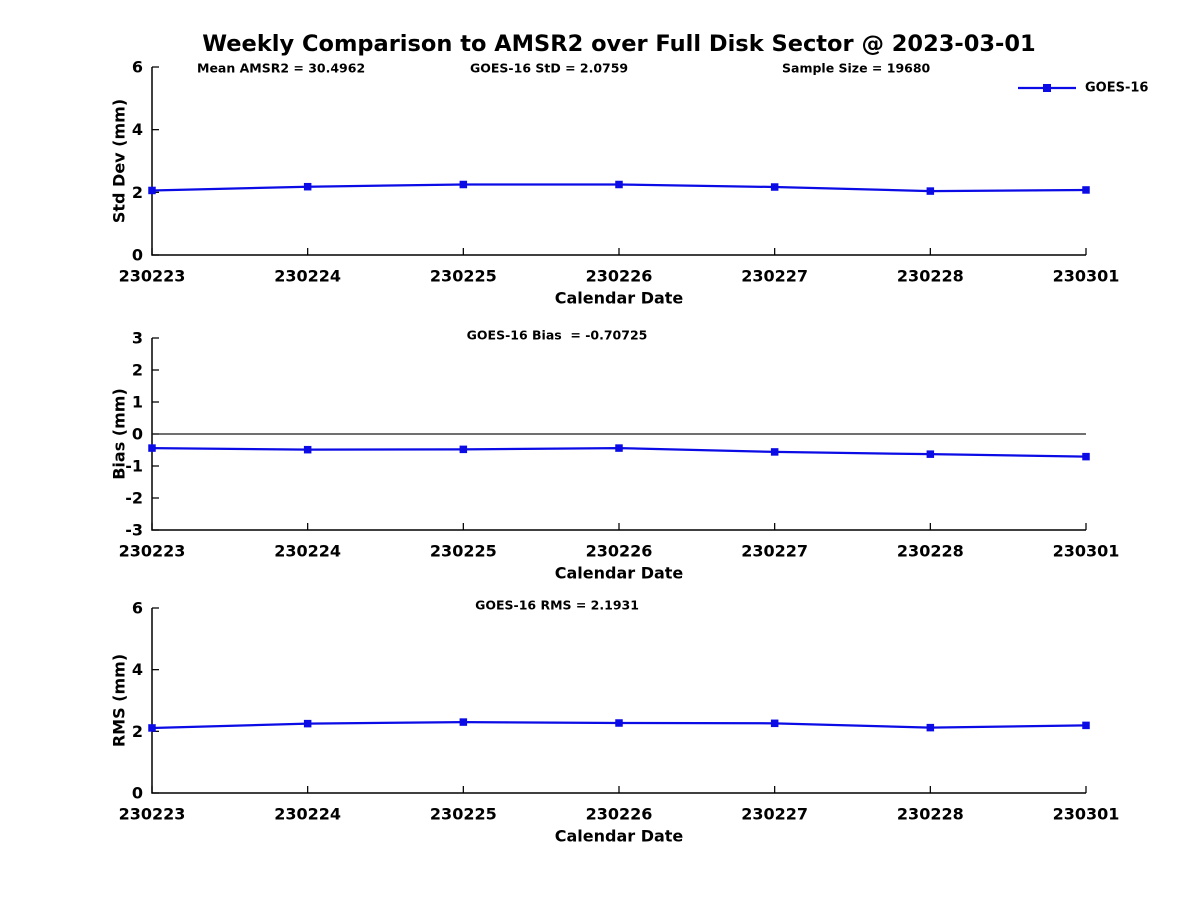 The height and width of the screenshot is (900, 1200). I want to click on stat-annotation: GOES-16 RMS = 2.1931, so click(557, 605).